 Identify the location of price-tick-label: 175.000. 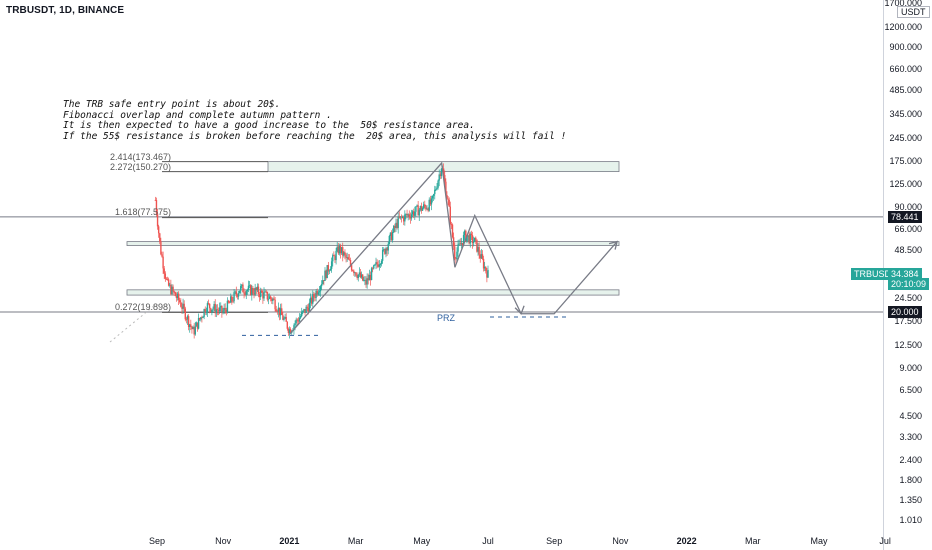
(905, 161).